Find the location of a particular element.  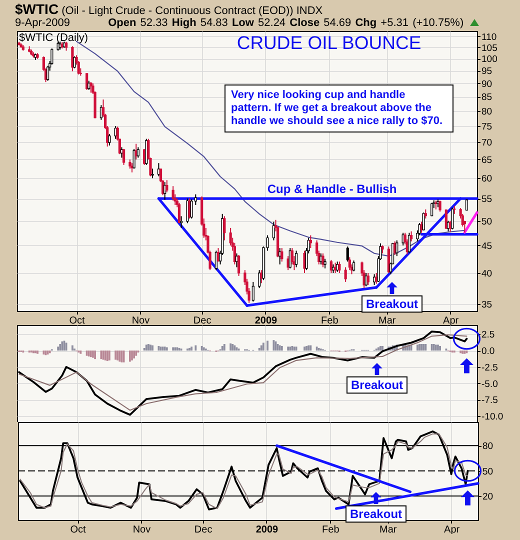

y-tick-label: 55 is located at coordinates (487, 200).